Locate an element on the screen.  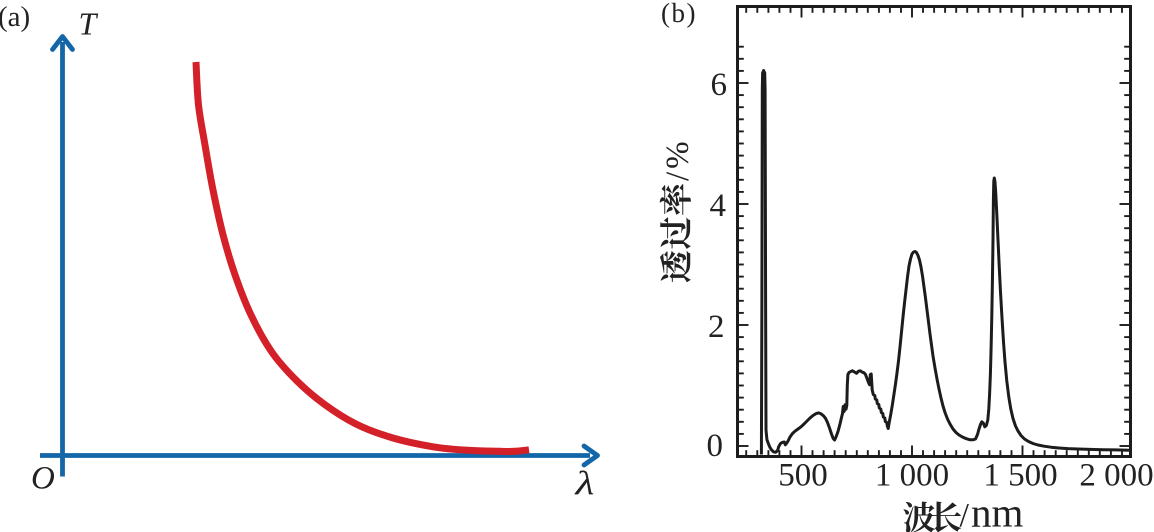
svg-text: 1 500 is located at coordinates (1020, 476).